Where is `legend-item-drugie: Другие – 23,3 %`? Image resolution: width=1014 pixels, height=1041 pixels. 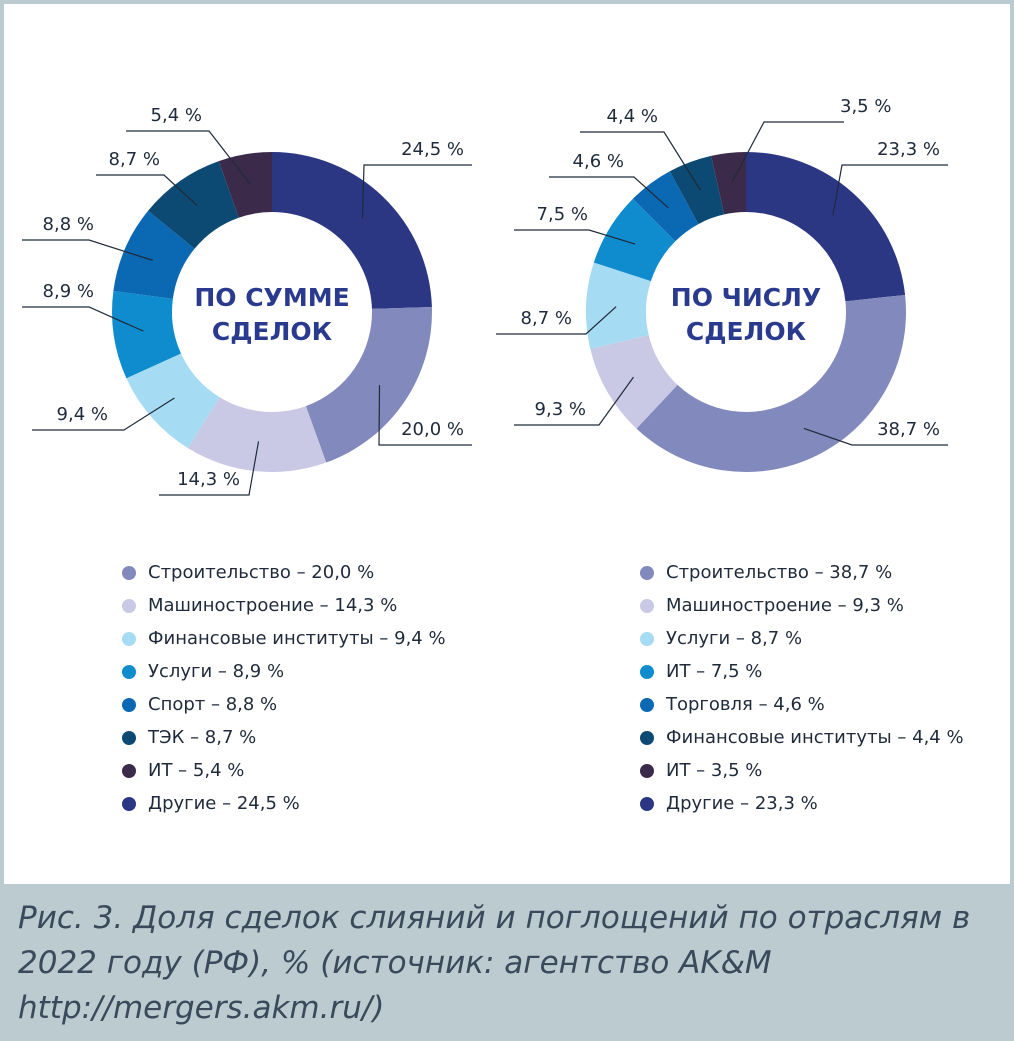
legend-item-drugie: Другие – 23,3 % is located at coordinates (802, 803).